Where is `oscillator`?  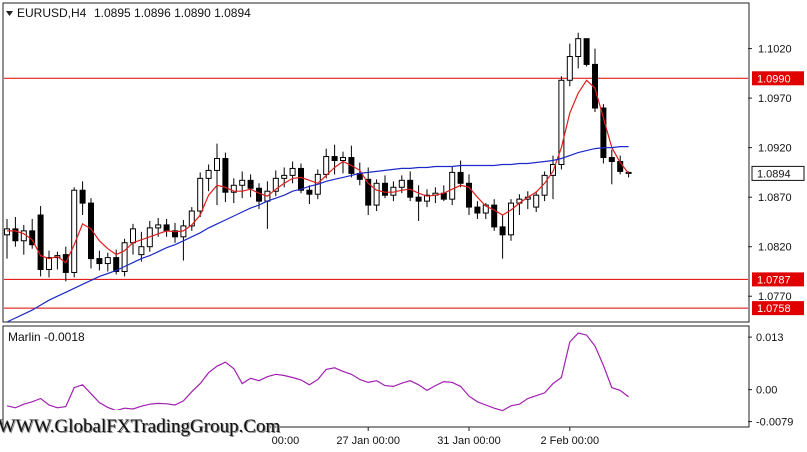
oscillator is located at coordinates (317, 372).